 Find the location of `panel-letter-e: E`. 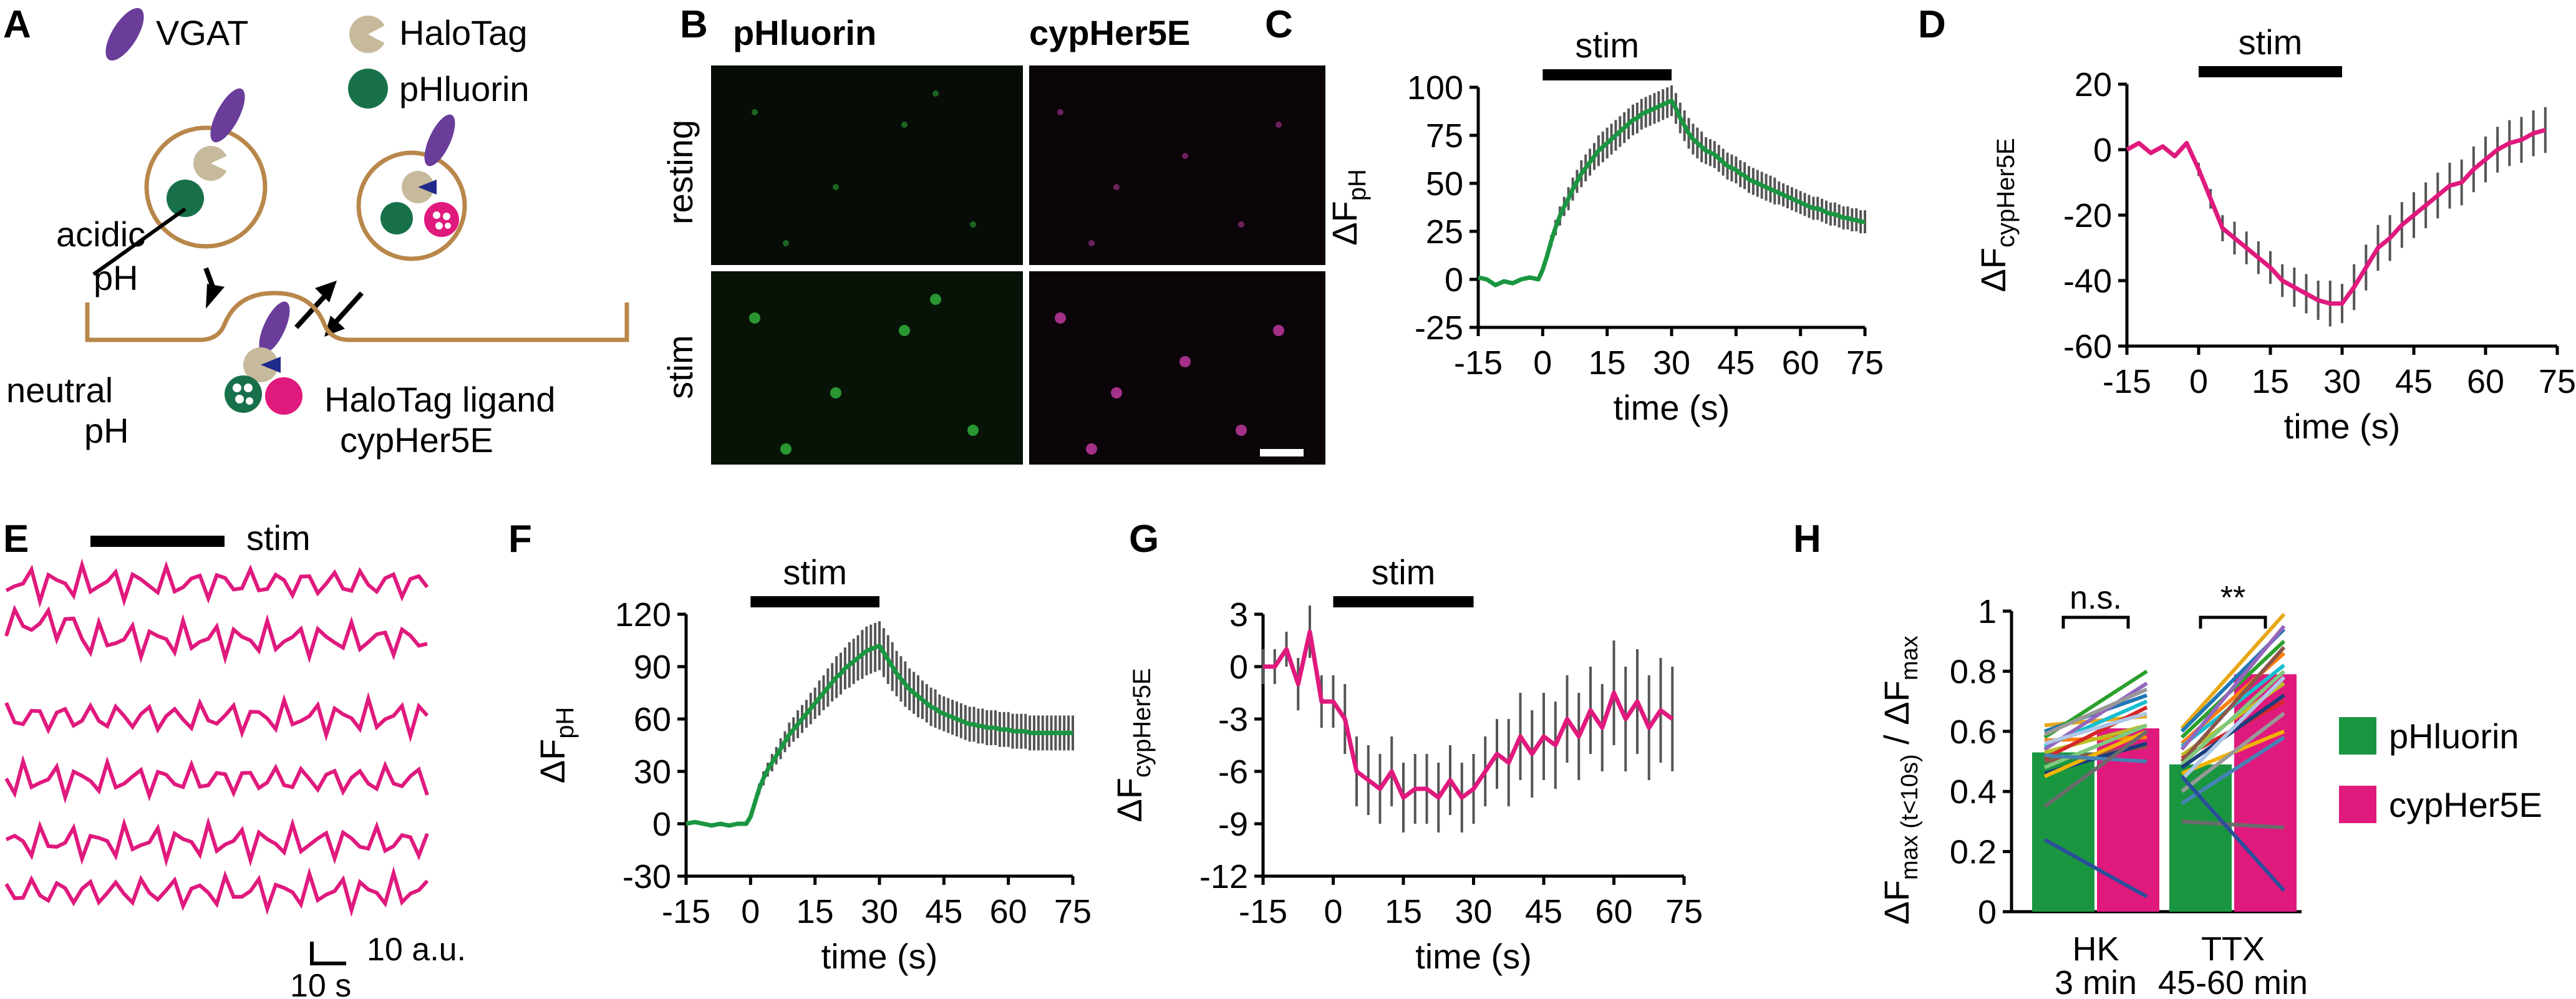

panel-letter-e: E is located at coordinates (16, 539).